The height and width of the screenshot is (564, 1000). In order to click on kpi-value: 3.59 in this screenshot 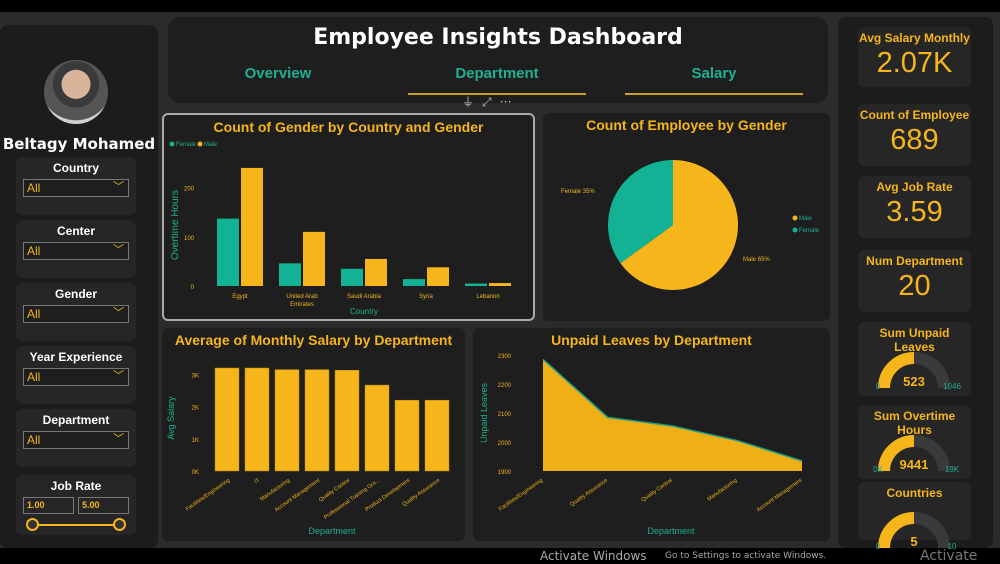, I will do `click(914, 212)`.